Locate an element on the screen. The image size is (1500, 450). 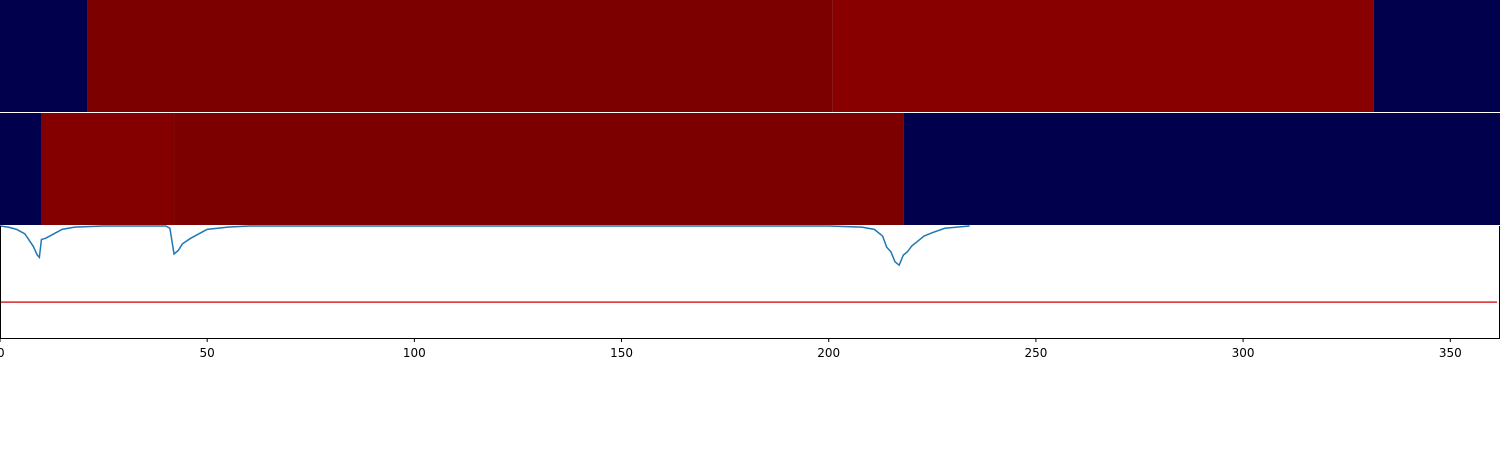
x-tick-label: 250 is located at coordinates (1035, 353).